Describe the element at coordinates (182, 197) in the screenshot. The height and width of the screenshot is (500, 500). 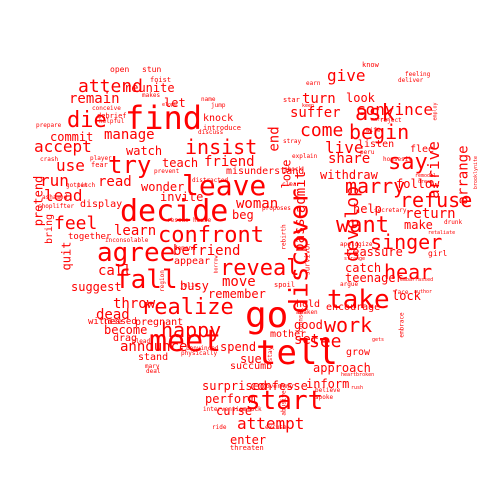
I see `word-invite: invite` at that location.